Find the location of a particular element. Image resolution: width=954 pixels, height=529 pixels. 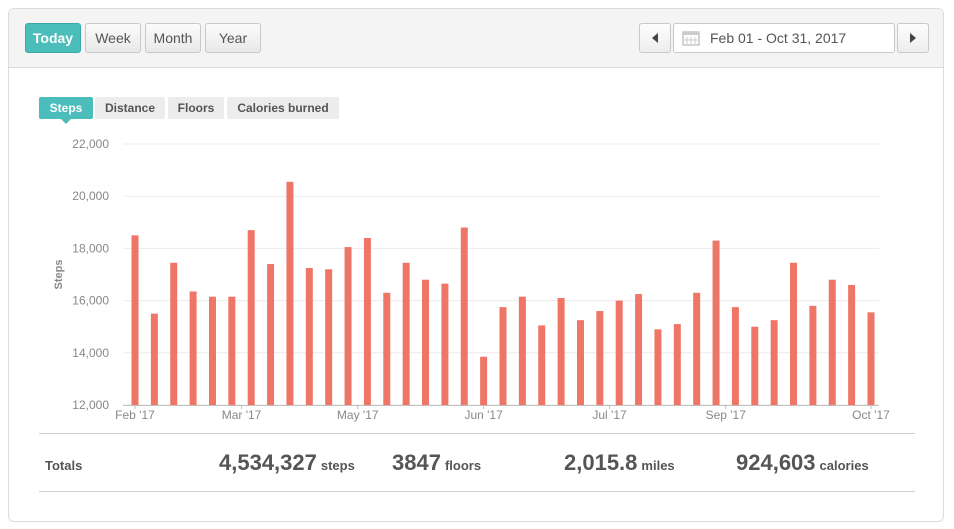

tab-calories-burned: Calories burned is located at coordinates (283, 108).